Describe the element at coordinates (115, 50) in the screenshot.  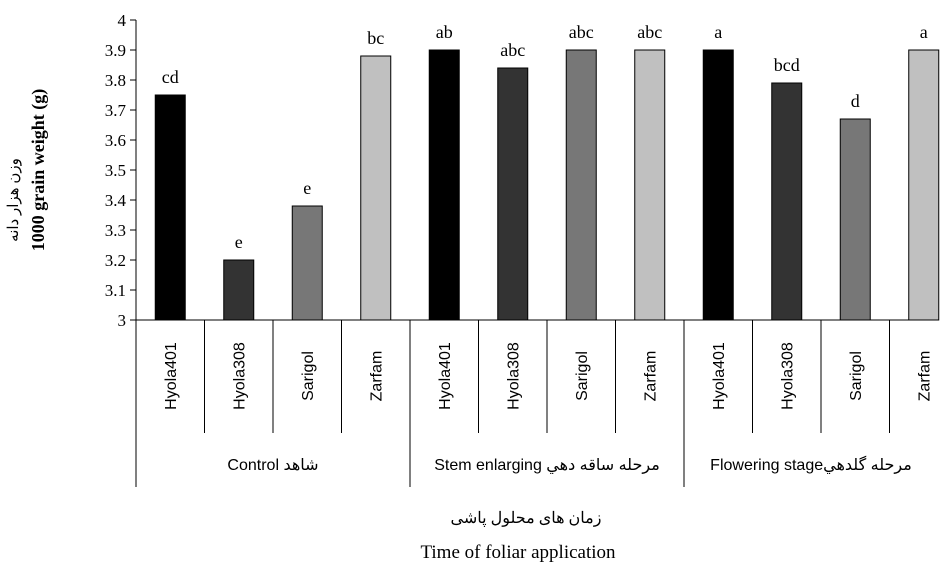
I see `y-tick-label: 3.9` at that location.